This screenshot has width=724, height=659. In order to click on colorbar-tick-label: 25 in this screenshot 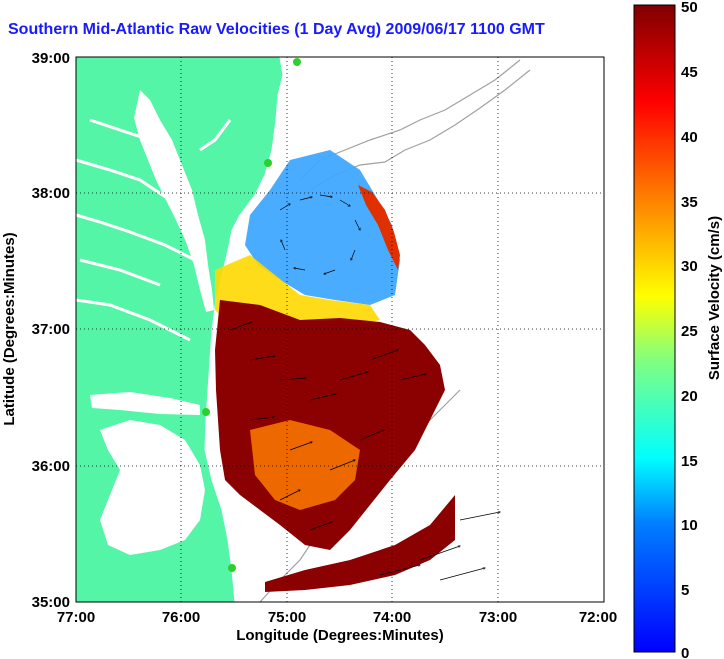, I will do `click(689, 331)`.